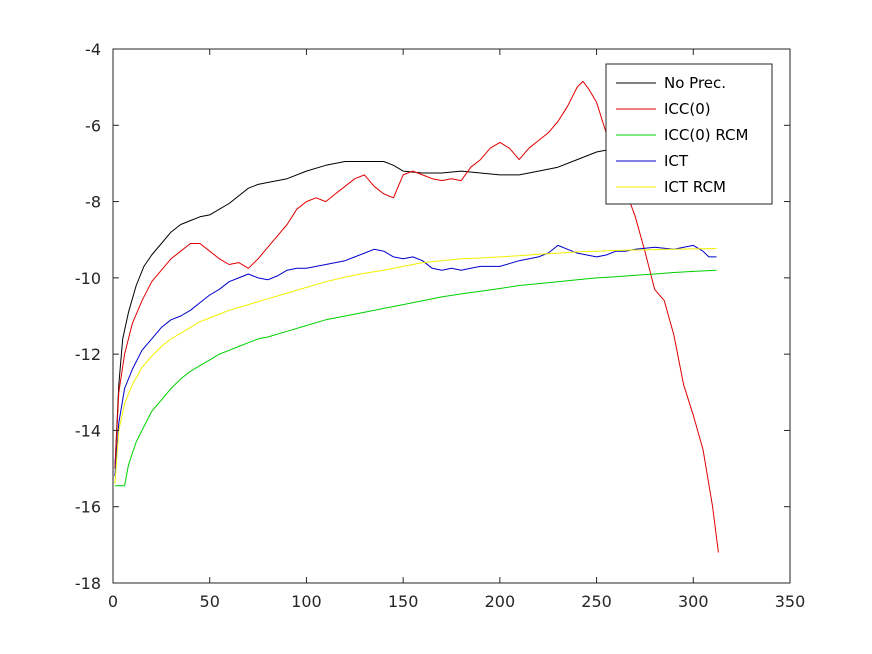  What do you see at coordinates (790, 601) in the screenshot?
I see `x-tick-label: 350` at bounding box center [790, 601].